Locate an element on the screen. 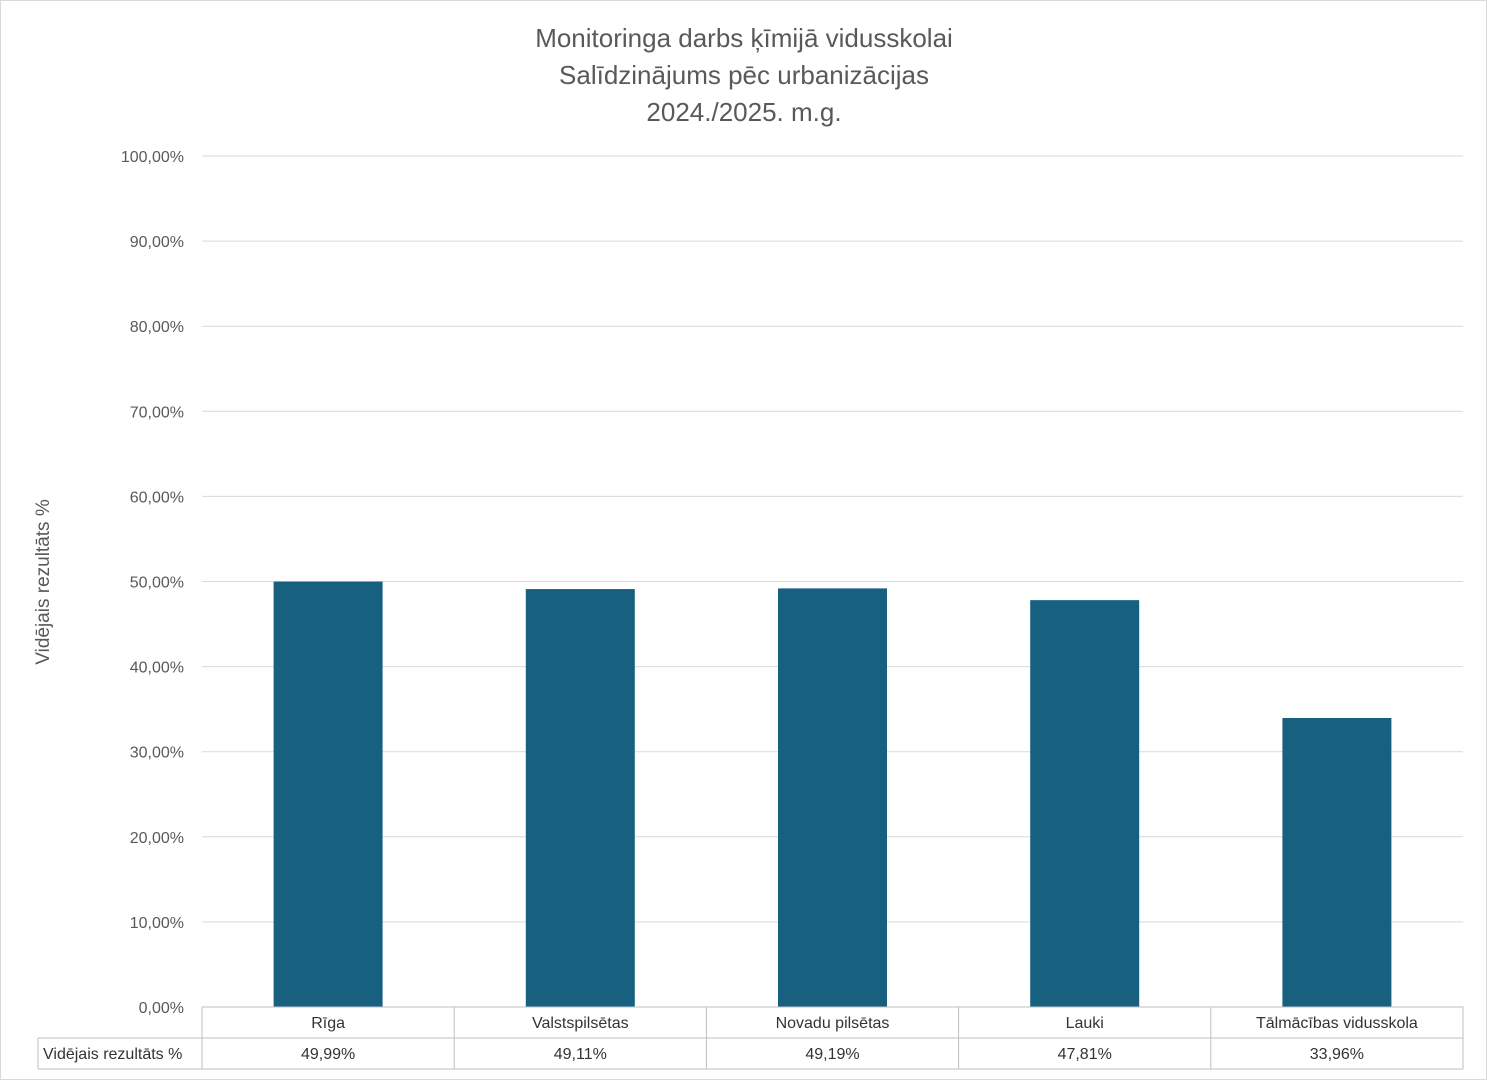 This screenshot has width=1487, height=1081. chart-title-line: Monitoringa darbs ķīmijā vidusskolai is located at coordinates (744, 38).